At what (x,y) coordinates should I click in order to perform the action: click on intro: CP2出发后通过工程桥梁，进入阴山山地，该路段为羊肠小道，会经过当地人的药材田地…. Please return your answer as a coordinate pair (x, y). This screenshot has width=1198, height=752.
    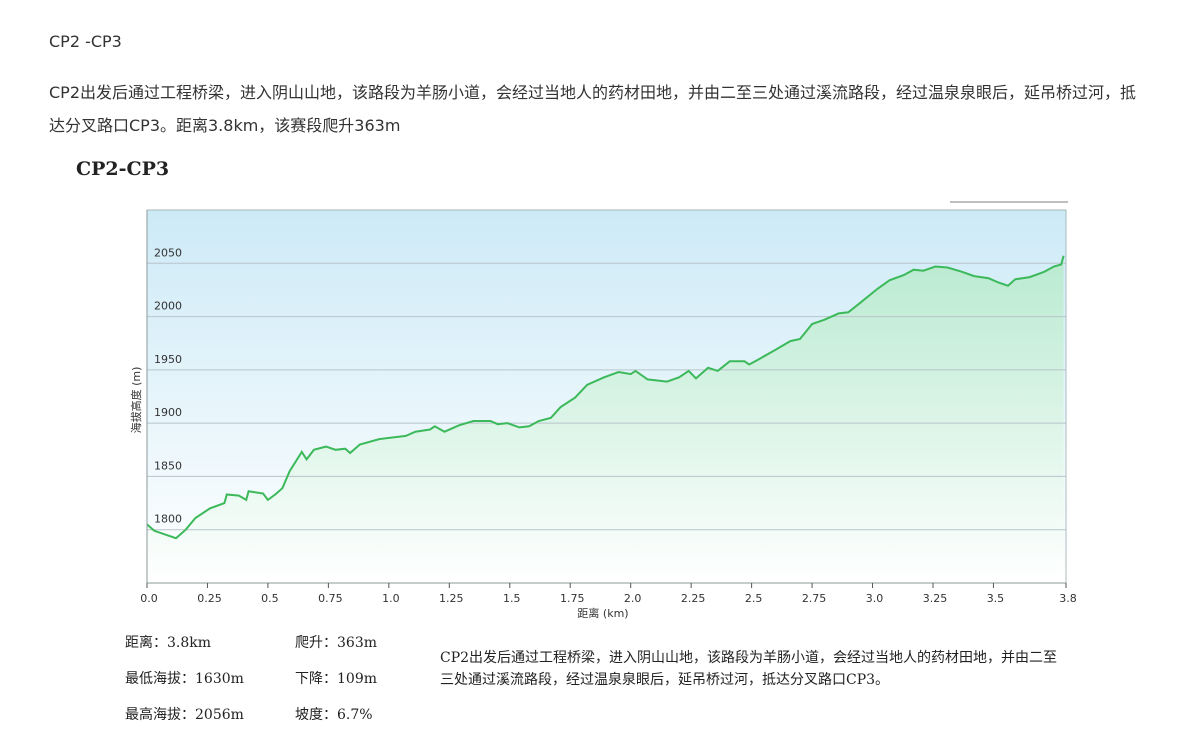
    Looking at the image, I should click on (593, 109).